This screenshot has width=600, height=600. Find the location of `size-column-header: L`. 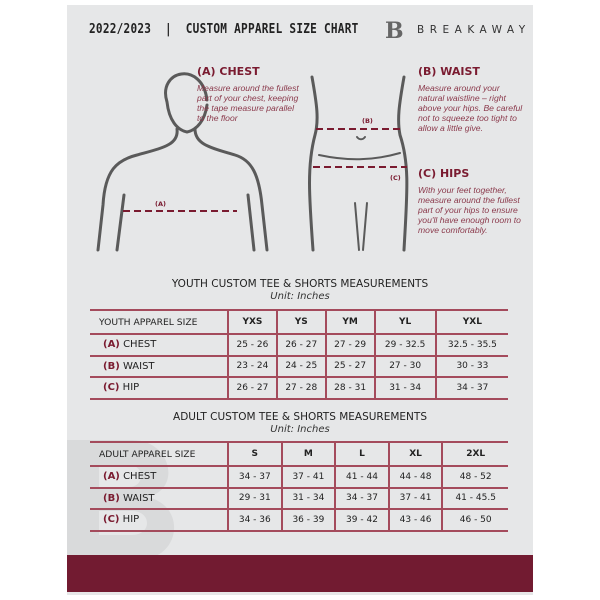

size-column-header: L is located at coordinates (361, 454).